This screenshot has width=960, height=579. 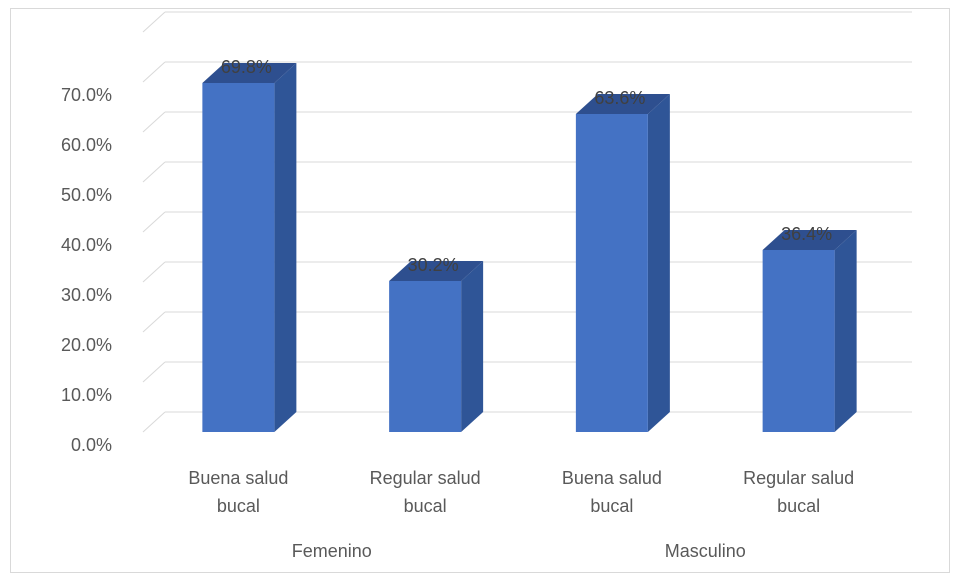 I want to click on y-tick-label: 30.0%, so click(x=86, y=295).